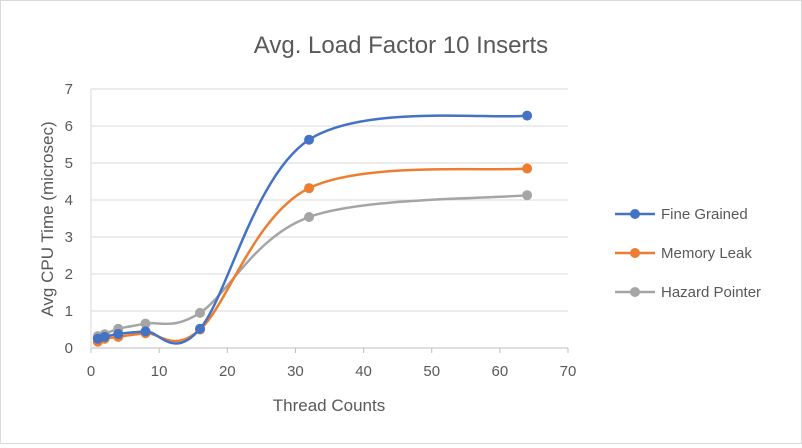 This screenshot has width=802, height=448. Describe the element at coordinates (363, 371) in the screenshot. I see `x-tick-label: 40` at that location.